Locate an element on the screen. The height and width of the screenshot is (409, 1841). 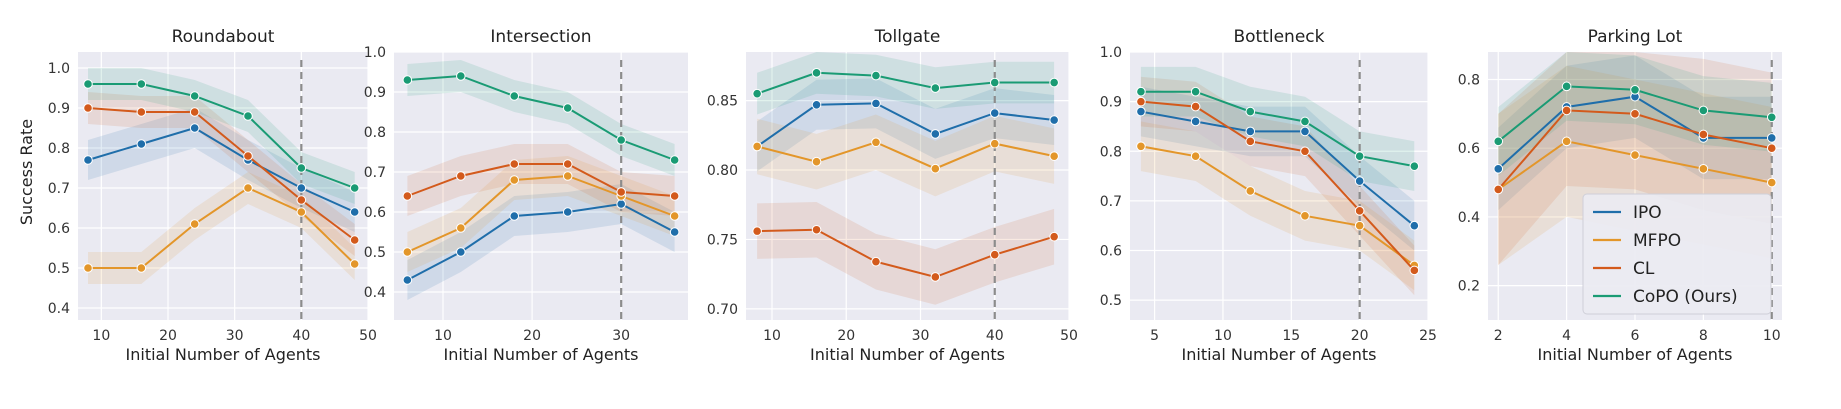
series-line-copo-ours is located at coordinates (541, 117).